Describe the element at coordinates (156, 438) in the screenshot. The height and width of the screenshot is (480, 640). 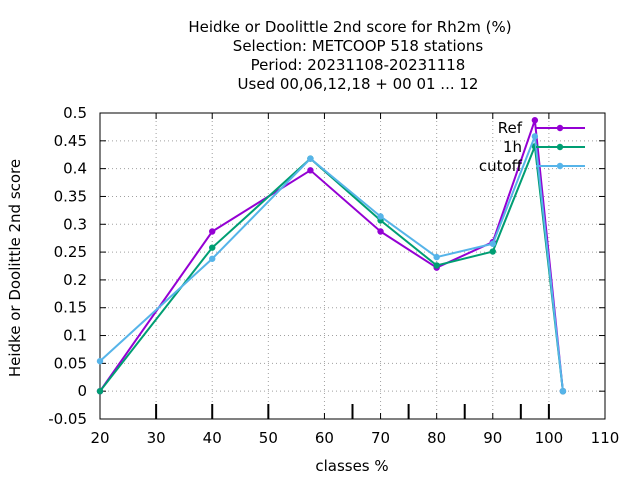
I see `x-tick-label: 30` at that location.